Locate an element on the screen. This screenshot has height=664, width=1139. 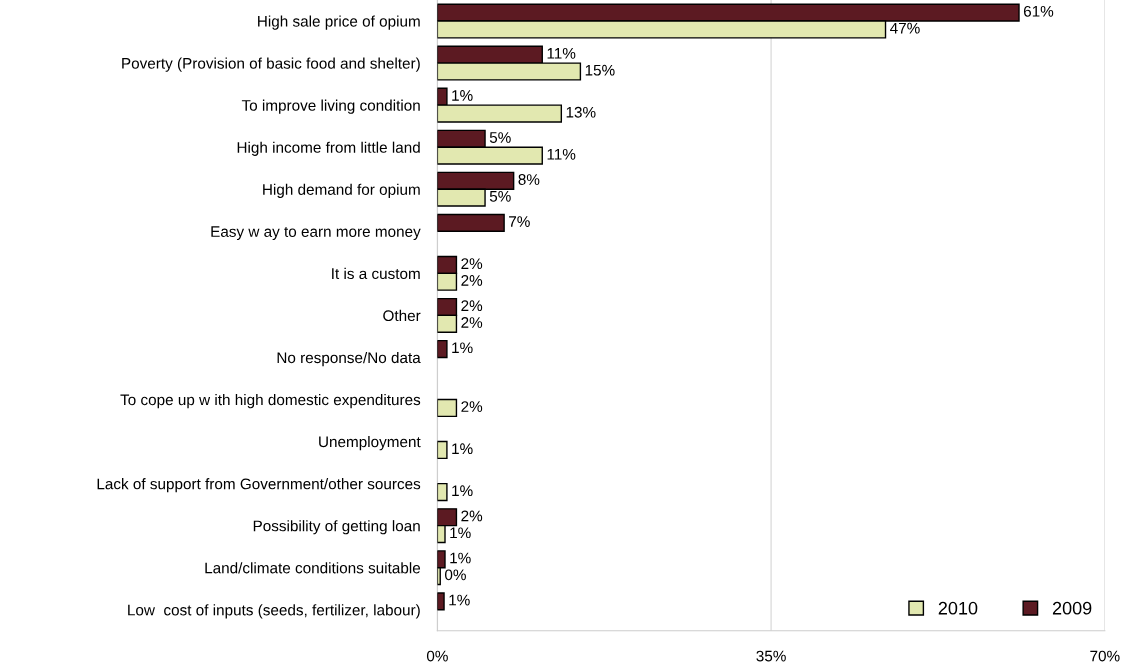
data-label: 61% is located at coordinates (1038, 11).